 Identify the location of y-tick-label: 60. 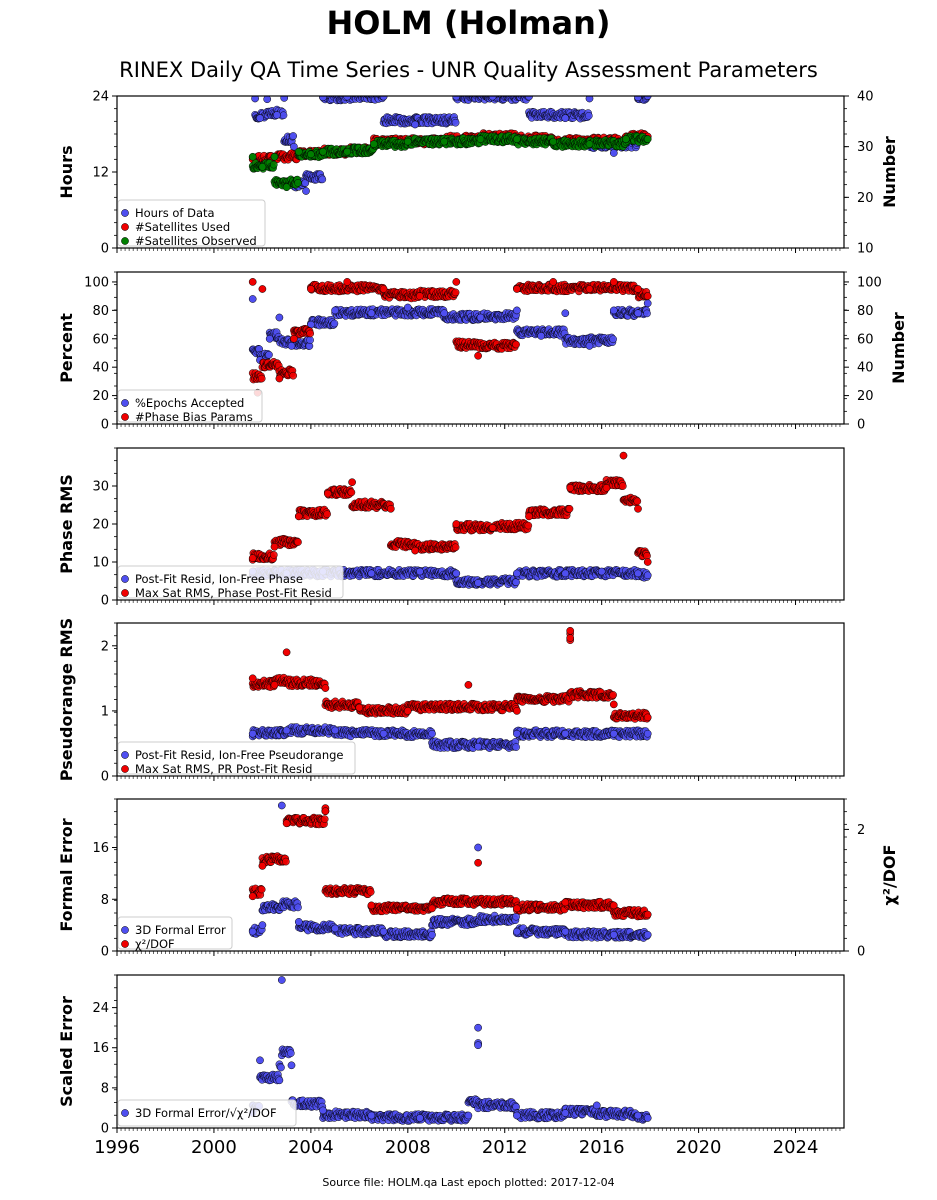
(100, 339).